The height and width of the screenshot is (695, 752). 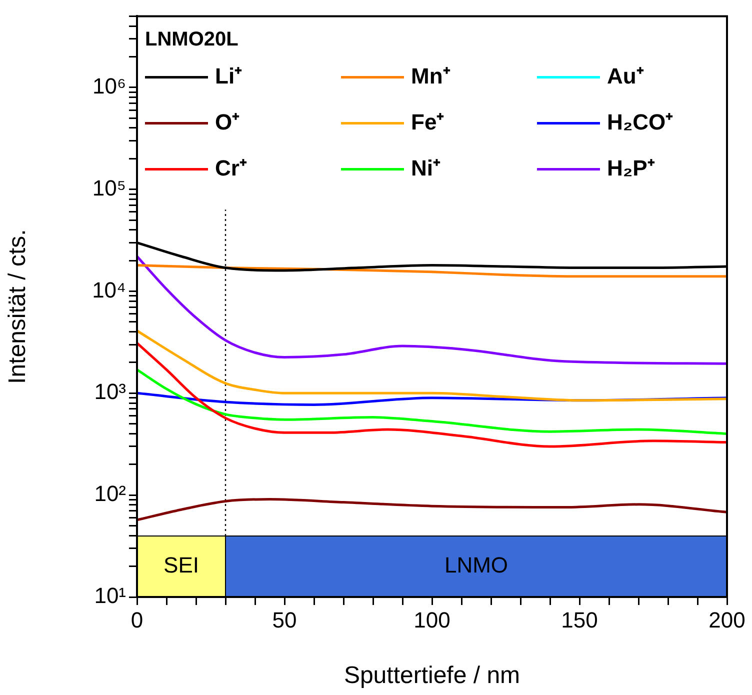 What do you see at coordinates (428, 121) in the screenshot?
I see `legend-label: Fe⁺` at bounding box center [428, 121].